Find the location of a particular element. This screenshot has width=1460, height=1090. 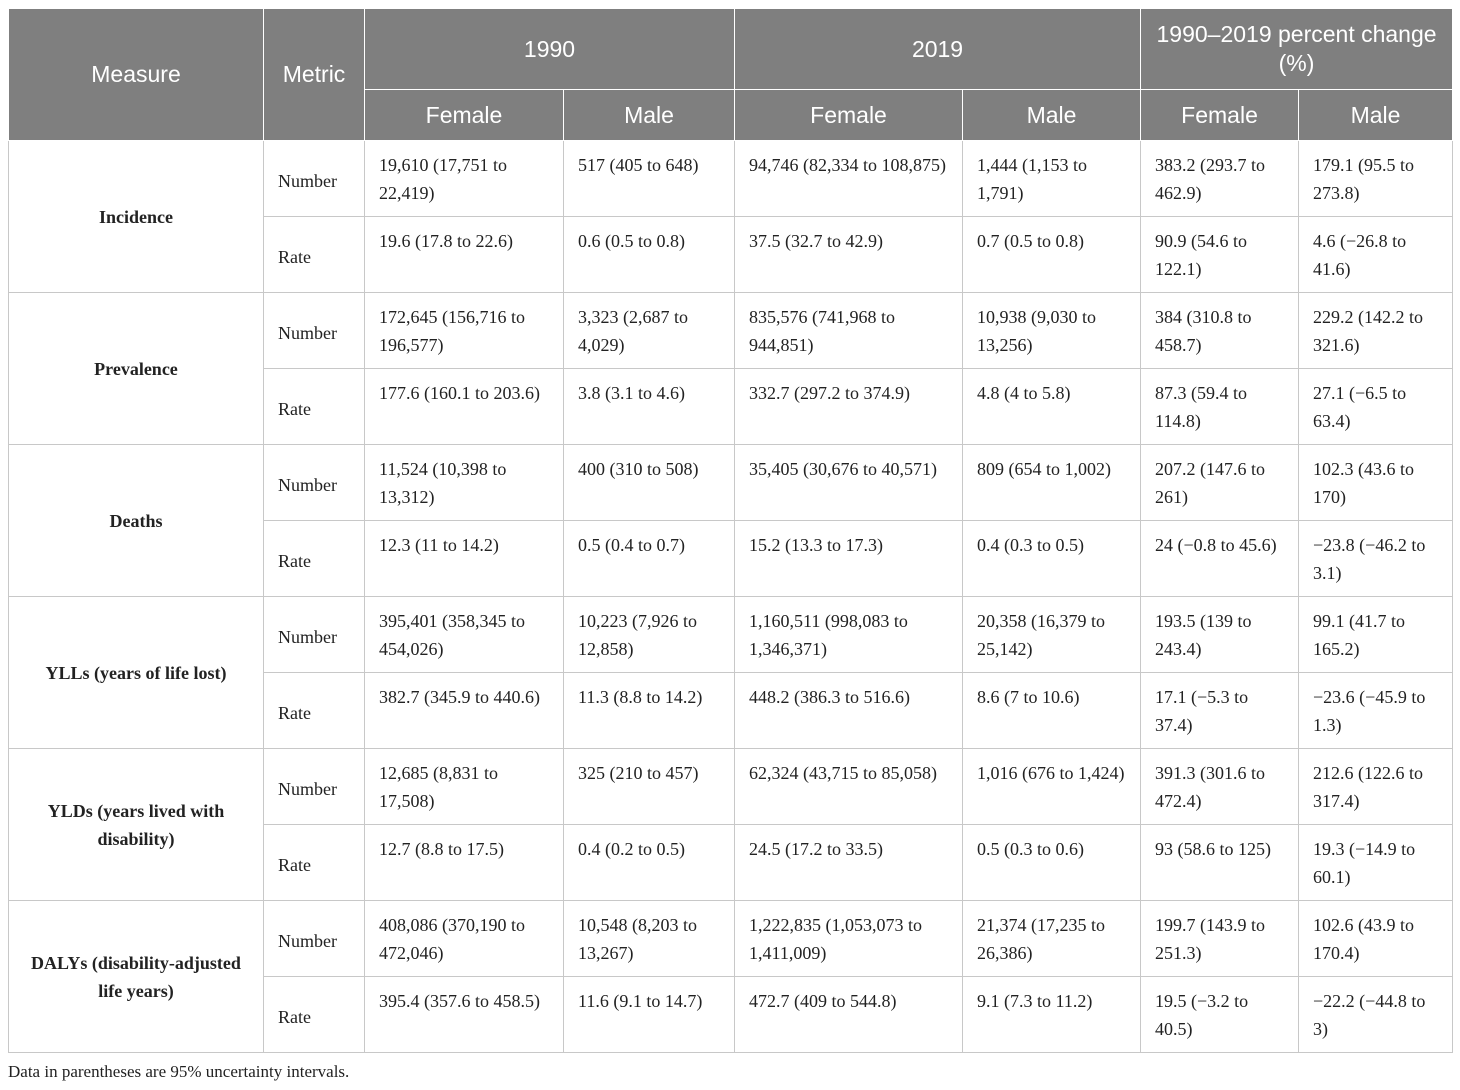

value-cell: 0.4 (0.3 to 0.5) is located at coordinates (1052, 558).